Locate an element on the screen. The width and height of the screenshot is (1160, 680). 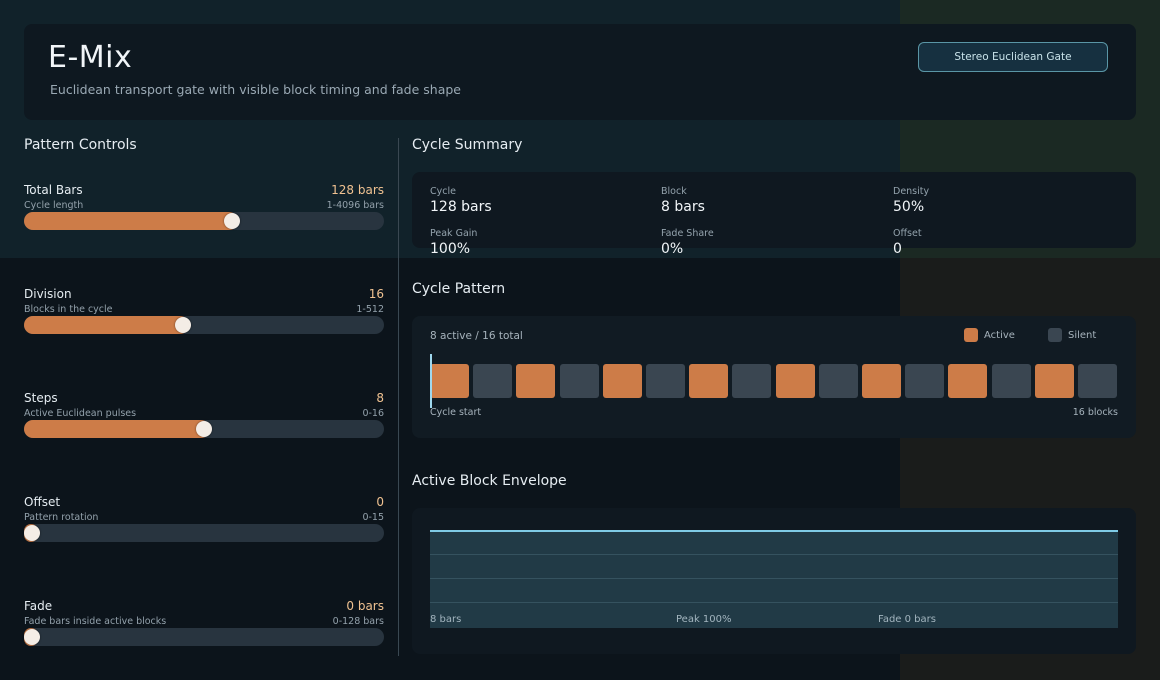
control-description: Pattern rotation is located at coordinates (61, 517).